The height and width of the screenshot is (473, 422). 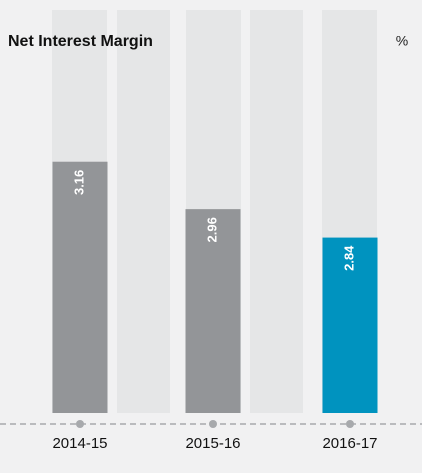 What do you see at coordinates (402, 41) in the screenshot?
I see `unit-label: %` at bounding box center [402, 41].